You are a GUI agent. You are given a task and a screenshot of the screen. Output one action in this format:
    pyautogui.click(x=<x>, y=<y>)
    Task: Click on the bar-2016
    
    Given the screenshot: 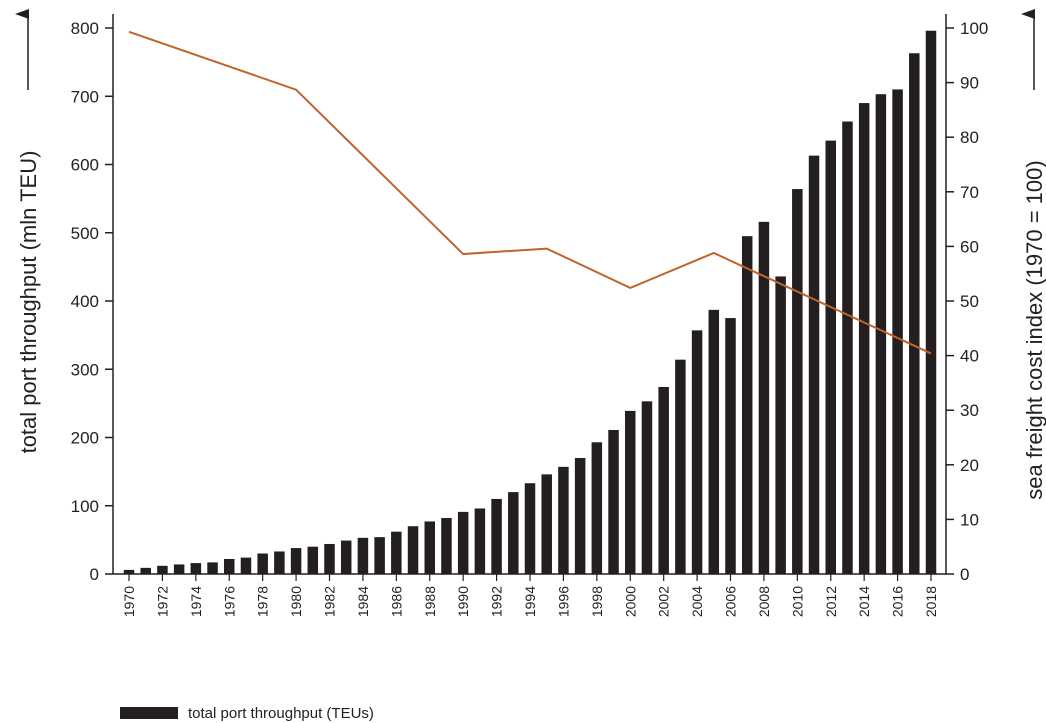 What is the action you would take?
    pyautogui.click(x=897, y=332)
    